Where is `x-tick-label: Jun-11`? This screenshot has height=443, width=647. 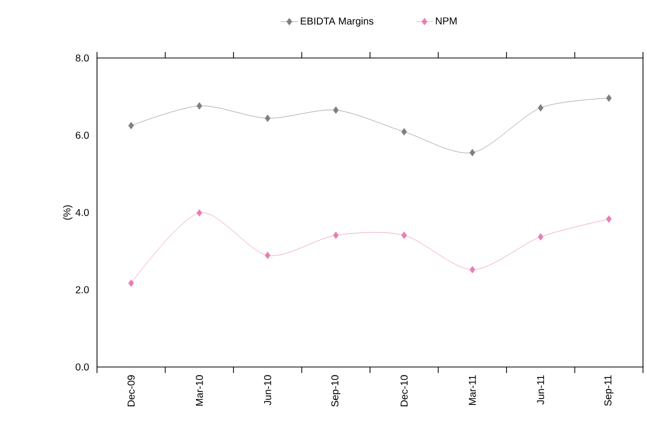 x-tick-label: Jun-11 is located at coordinates (540, 389).